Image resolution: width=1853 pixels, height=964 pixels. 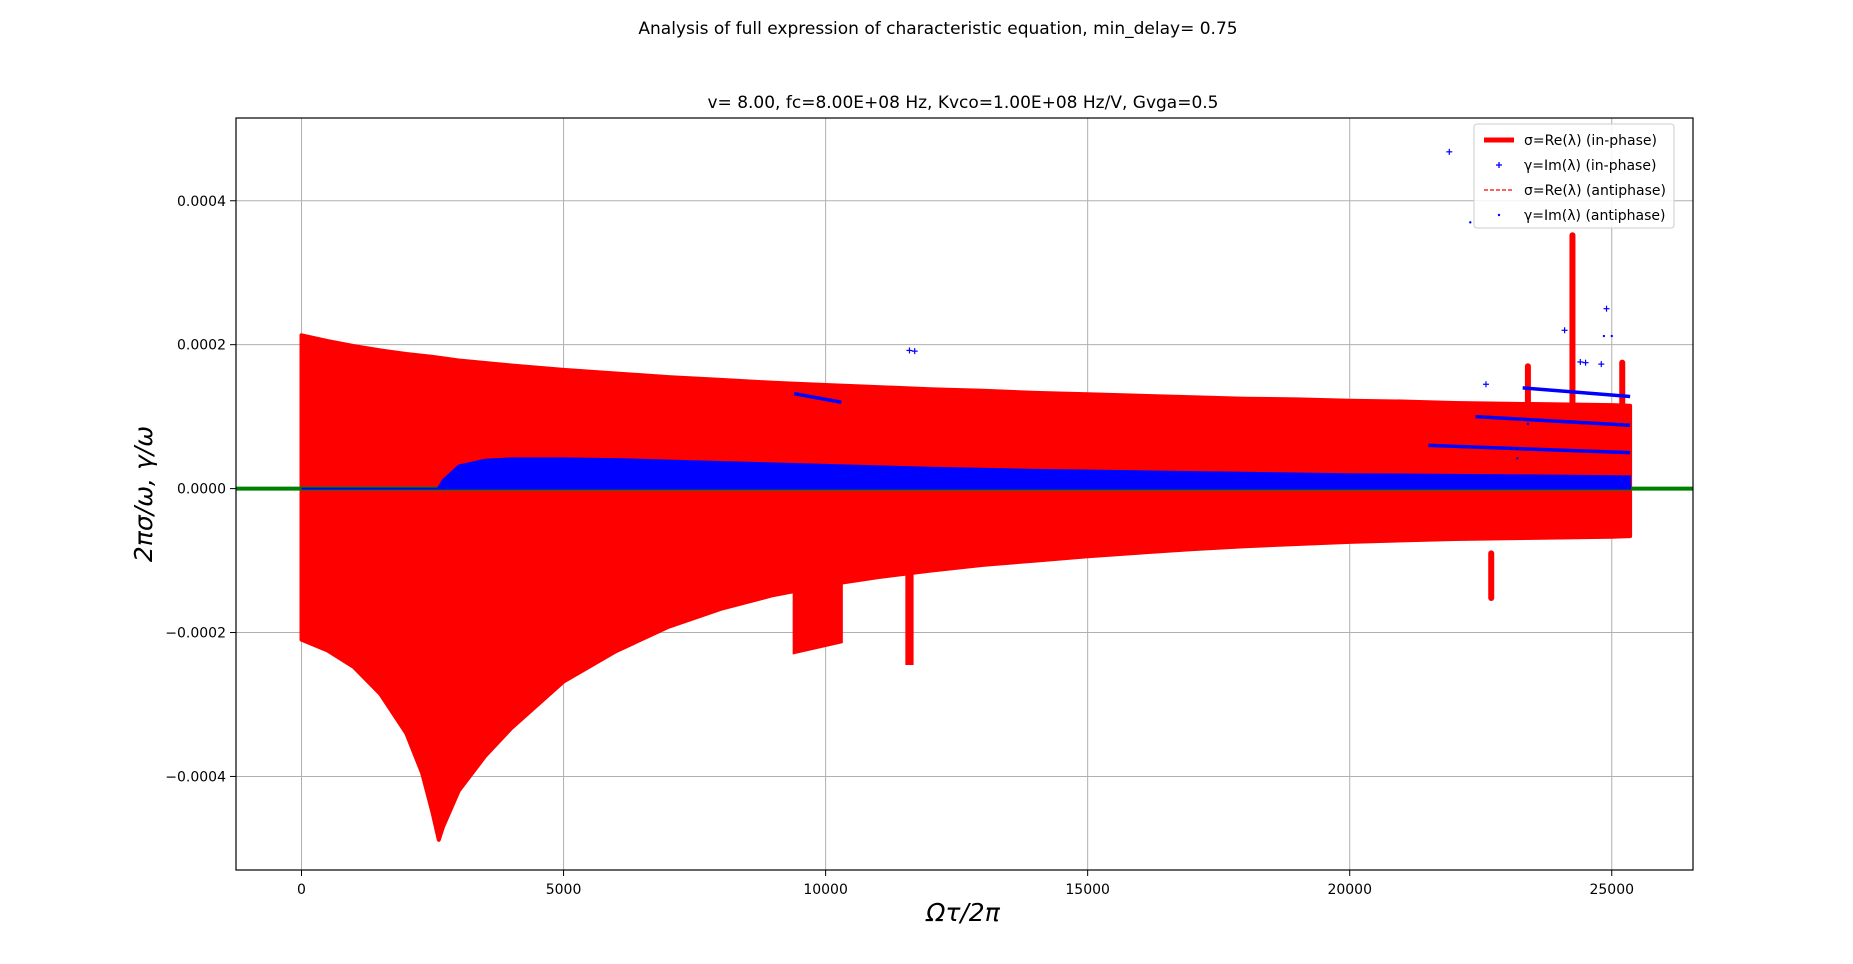 I want to click on legend-entry: γ=Im(λ) (in-phase), so click(x=1576, y=166).